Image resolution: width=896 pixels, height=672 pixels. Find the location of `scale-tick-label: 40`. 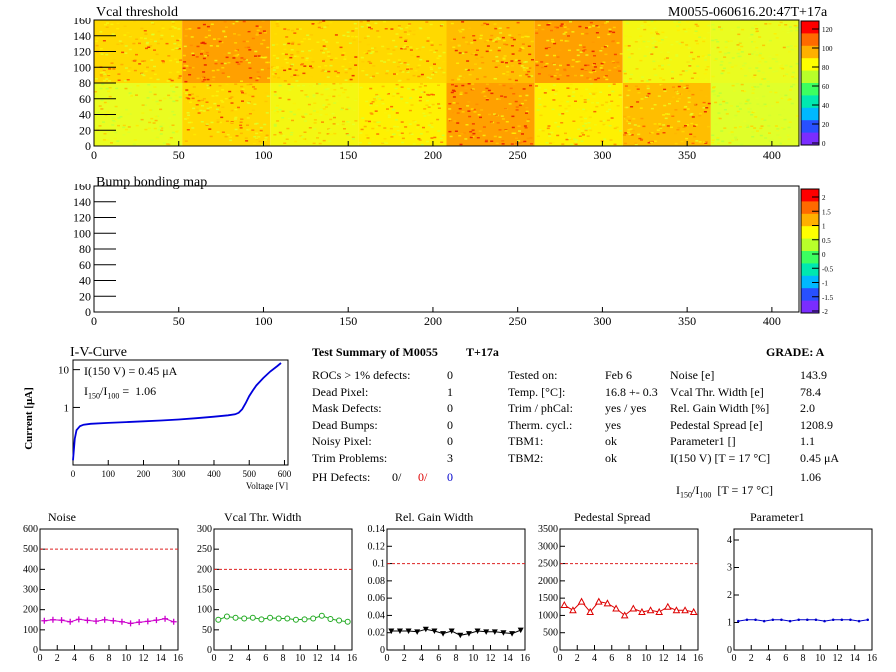

scale-tick-label: 40 is located at coordinates (826, 106).